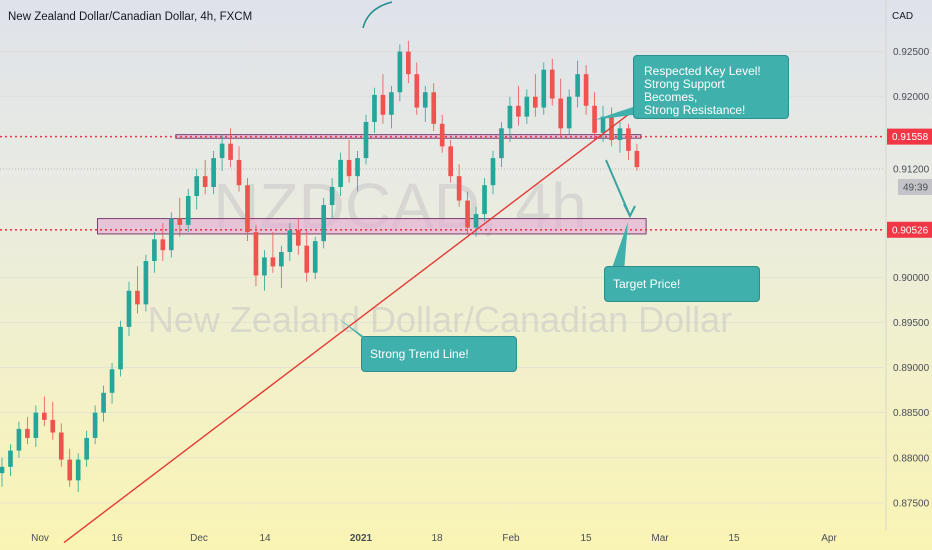 This screenshot has width=932, height=550. What do you see at coordinates (695, 110) in the screenshot?
I see `key-level-line-3: Strong Resistance!` at bounding box center [695, 110].